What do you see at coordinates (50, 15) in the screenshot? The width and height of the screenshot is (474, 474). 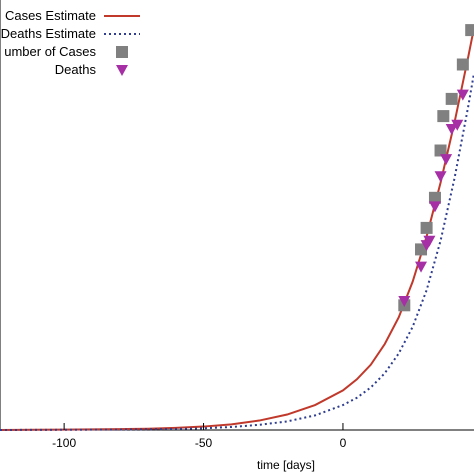 I see `legend-label-cases-estimate: Cases Estimate` at bounding box center [50, 15].